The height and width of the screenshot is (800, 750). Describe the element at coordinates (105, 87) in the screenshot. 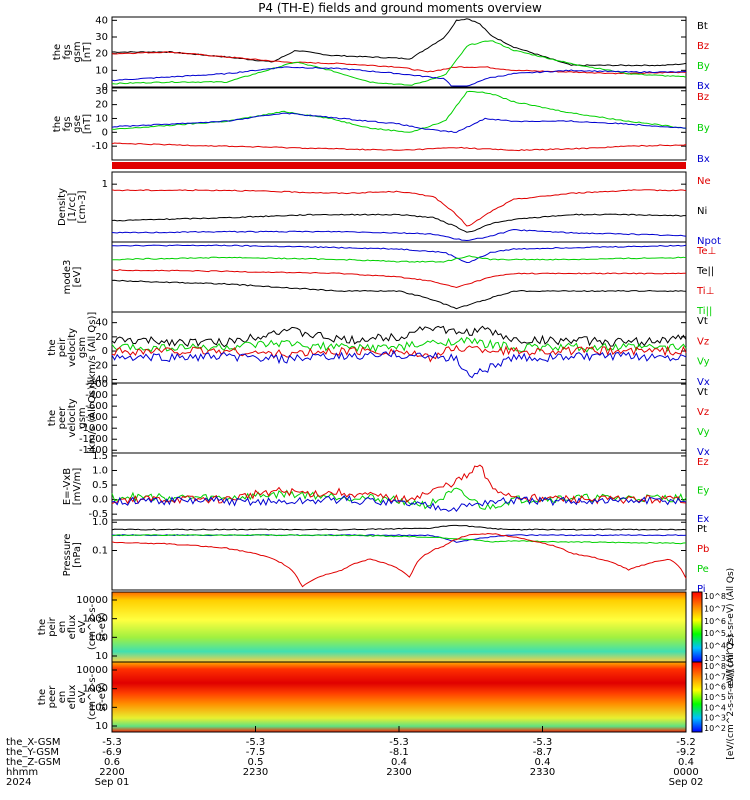

I see `ytick-label: 0` at that location.